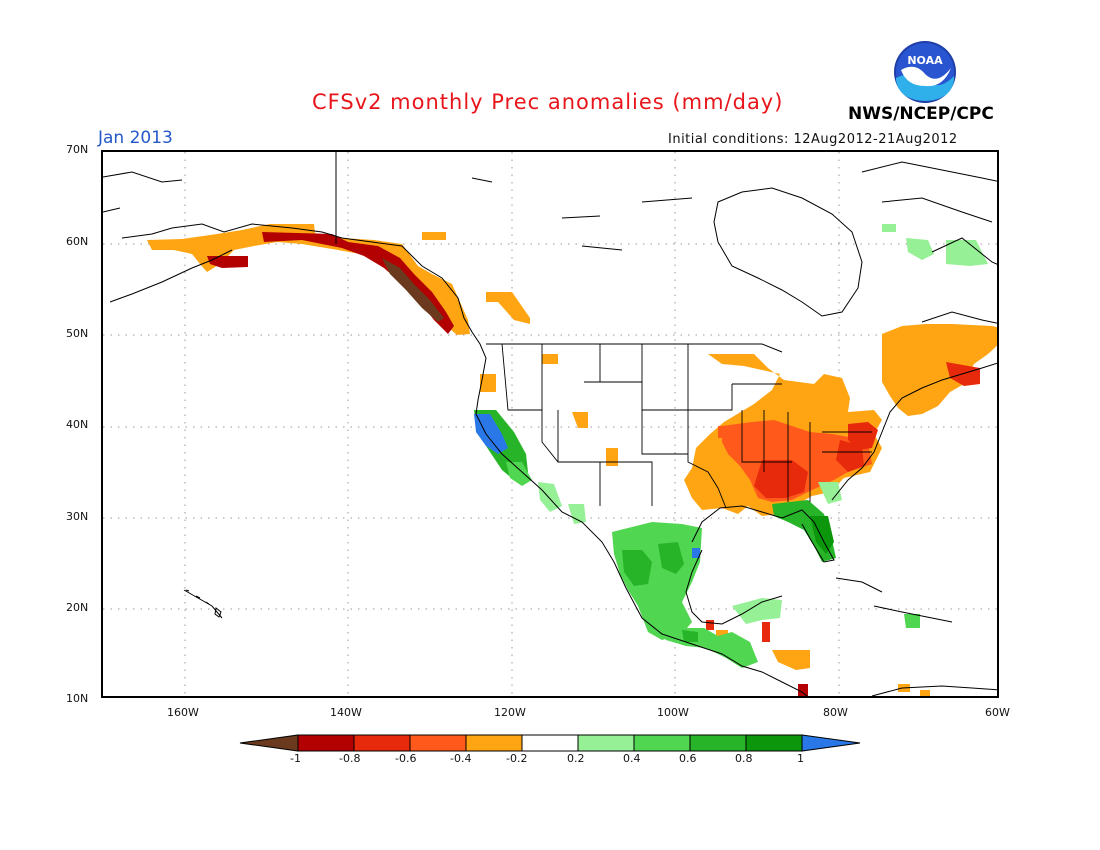  I want to click on colorbar-label-1: 1, so click(800, 758).